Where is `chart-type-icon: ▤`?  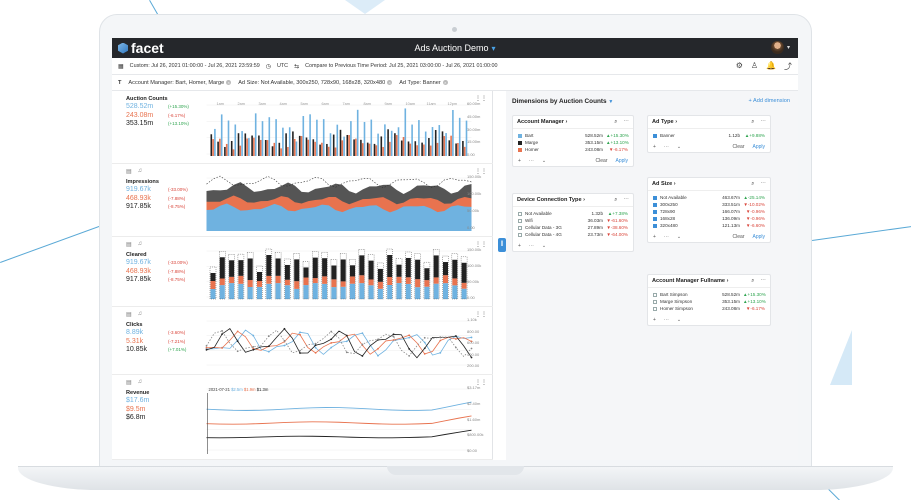
chart-type-icon: ▤ is located at coordinates (129, 315).